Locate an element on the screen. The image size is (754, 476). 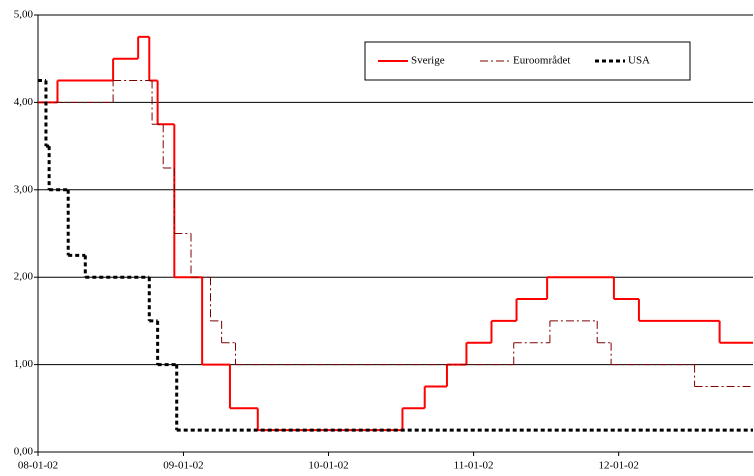
y-tick-label: 0,00 is located at coordinates (24, 452).